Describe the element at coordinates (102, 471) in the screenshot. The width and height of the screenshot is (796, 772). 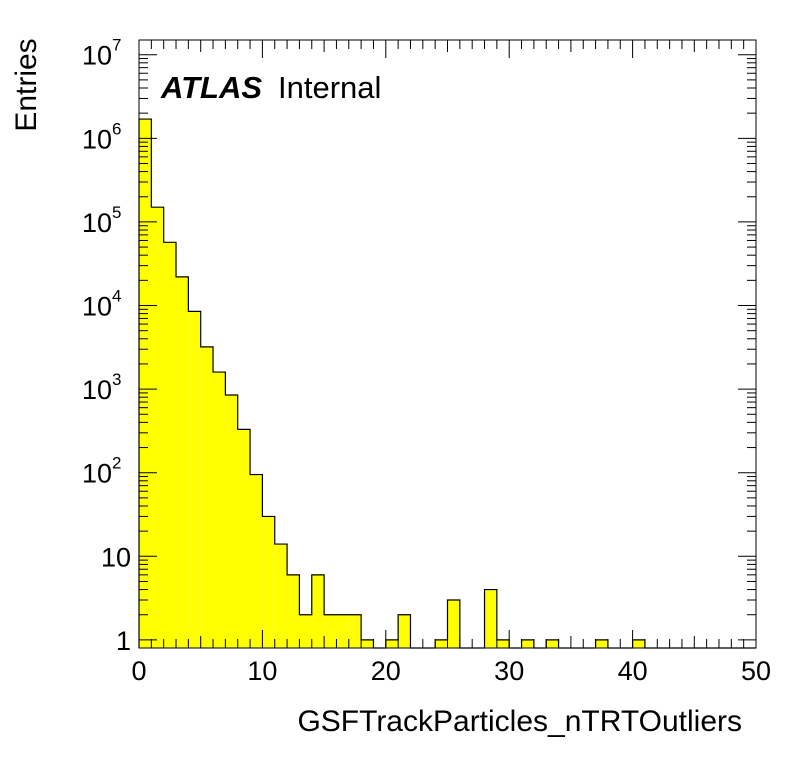
I see `y-tick-label: 10²` at that location.